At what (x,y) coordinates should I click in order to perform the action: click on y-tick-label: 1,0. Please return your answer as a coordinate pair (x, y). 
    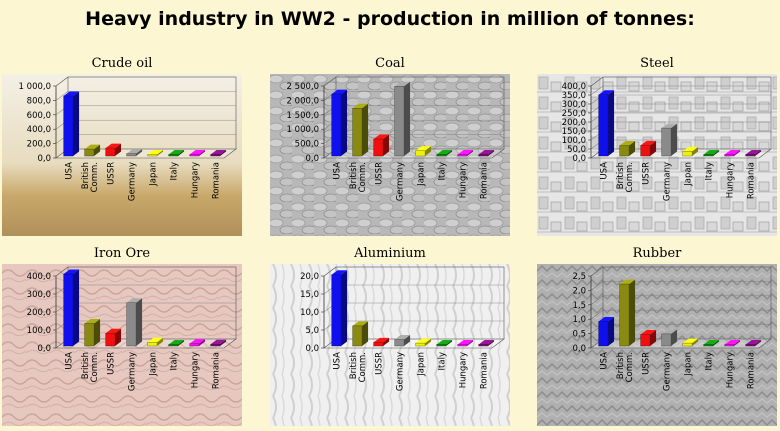
    Looking at the image, I should click on (579, 320).